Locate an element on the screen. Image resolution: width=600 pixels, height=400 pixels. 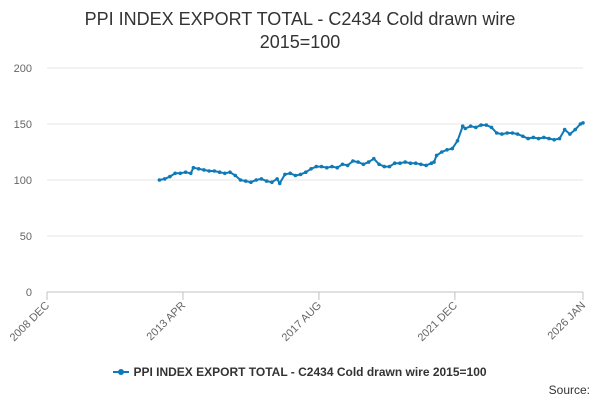
x-tick-label: 2008 DEC is located at coordinates (30, 322).